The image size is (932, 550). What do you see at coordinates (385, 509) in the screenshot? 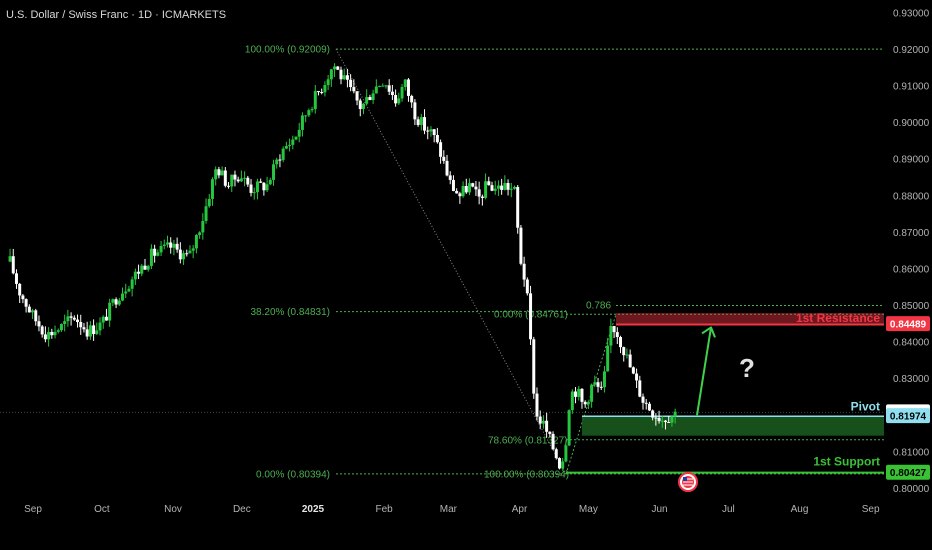
I see `x-tick-label: Feb` at bounding box center [385, 509].